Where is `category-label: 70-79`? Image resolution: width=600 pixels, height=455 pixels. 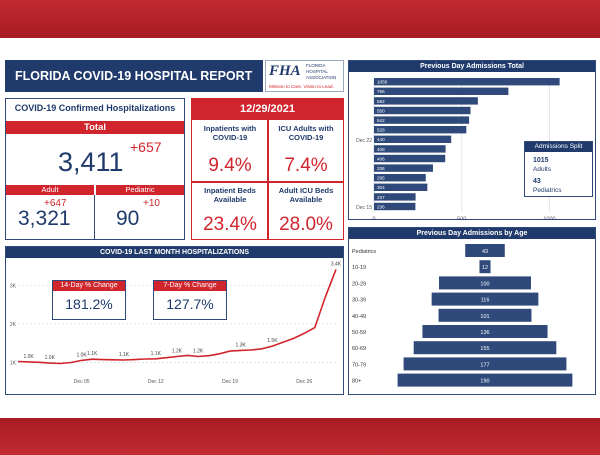 category-label: 70-79 is located at coordinates (359, 365).